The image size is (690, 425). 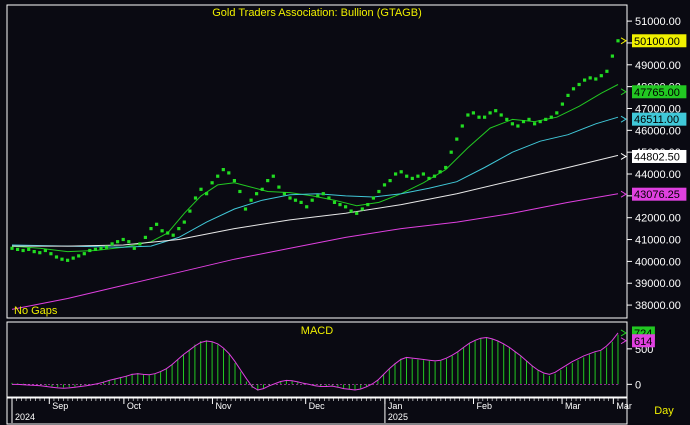 I want to click on date-axis-strip, so click(x=317, y=411).